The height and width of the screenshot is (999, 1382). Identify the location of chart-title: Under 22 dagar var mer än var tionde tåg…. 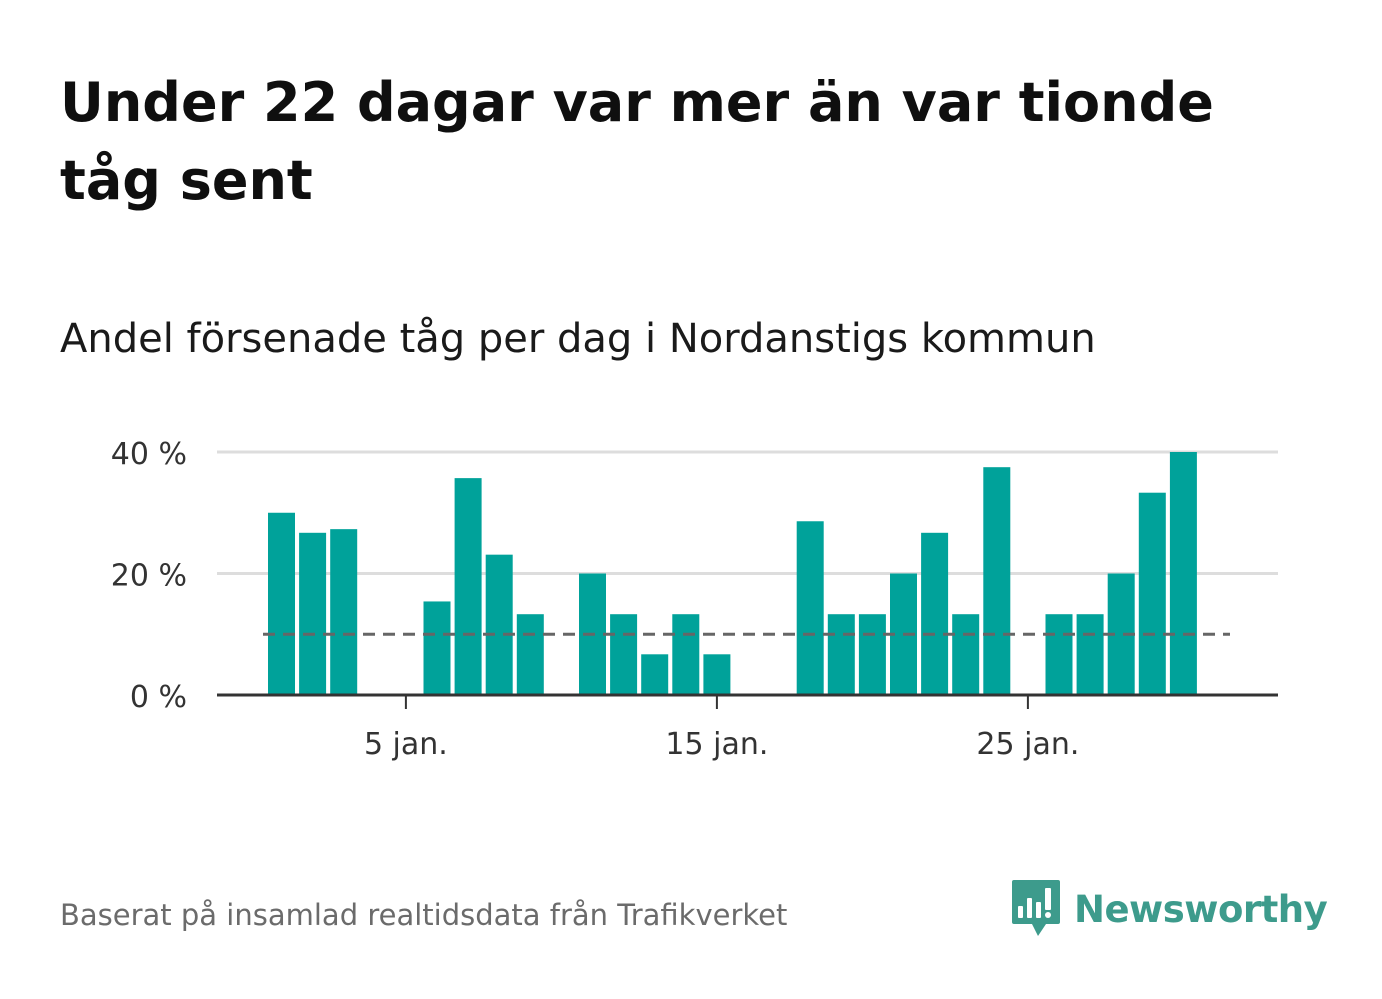
(637, 141).